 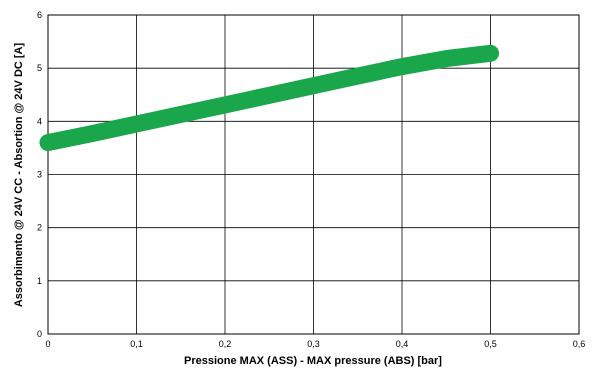 I want to click on y-tick-label: 1, so click(x=39, y=281).